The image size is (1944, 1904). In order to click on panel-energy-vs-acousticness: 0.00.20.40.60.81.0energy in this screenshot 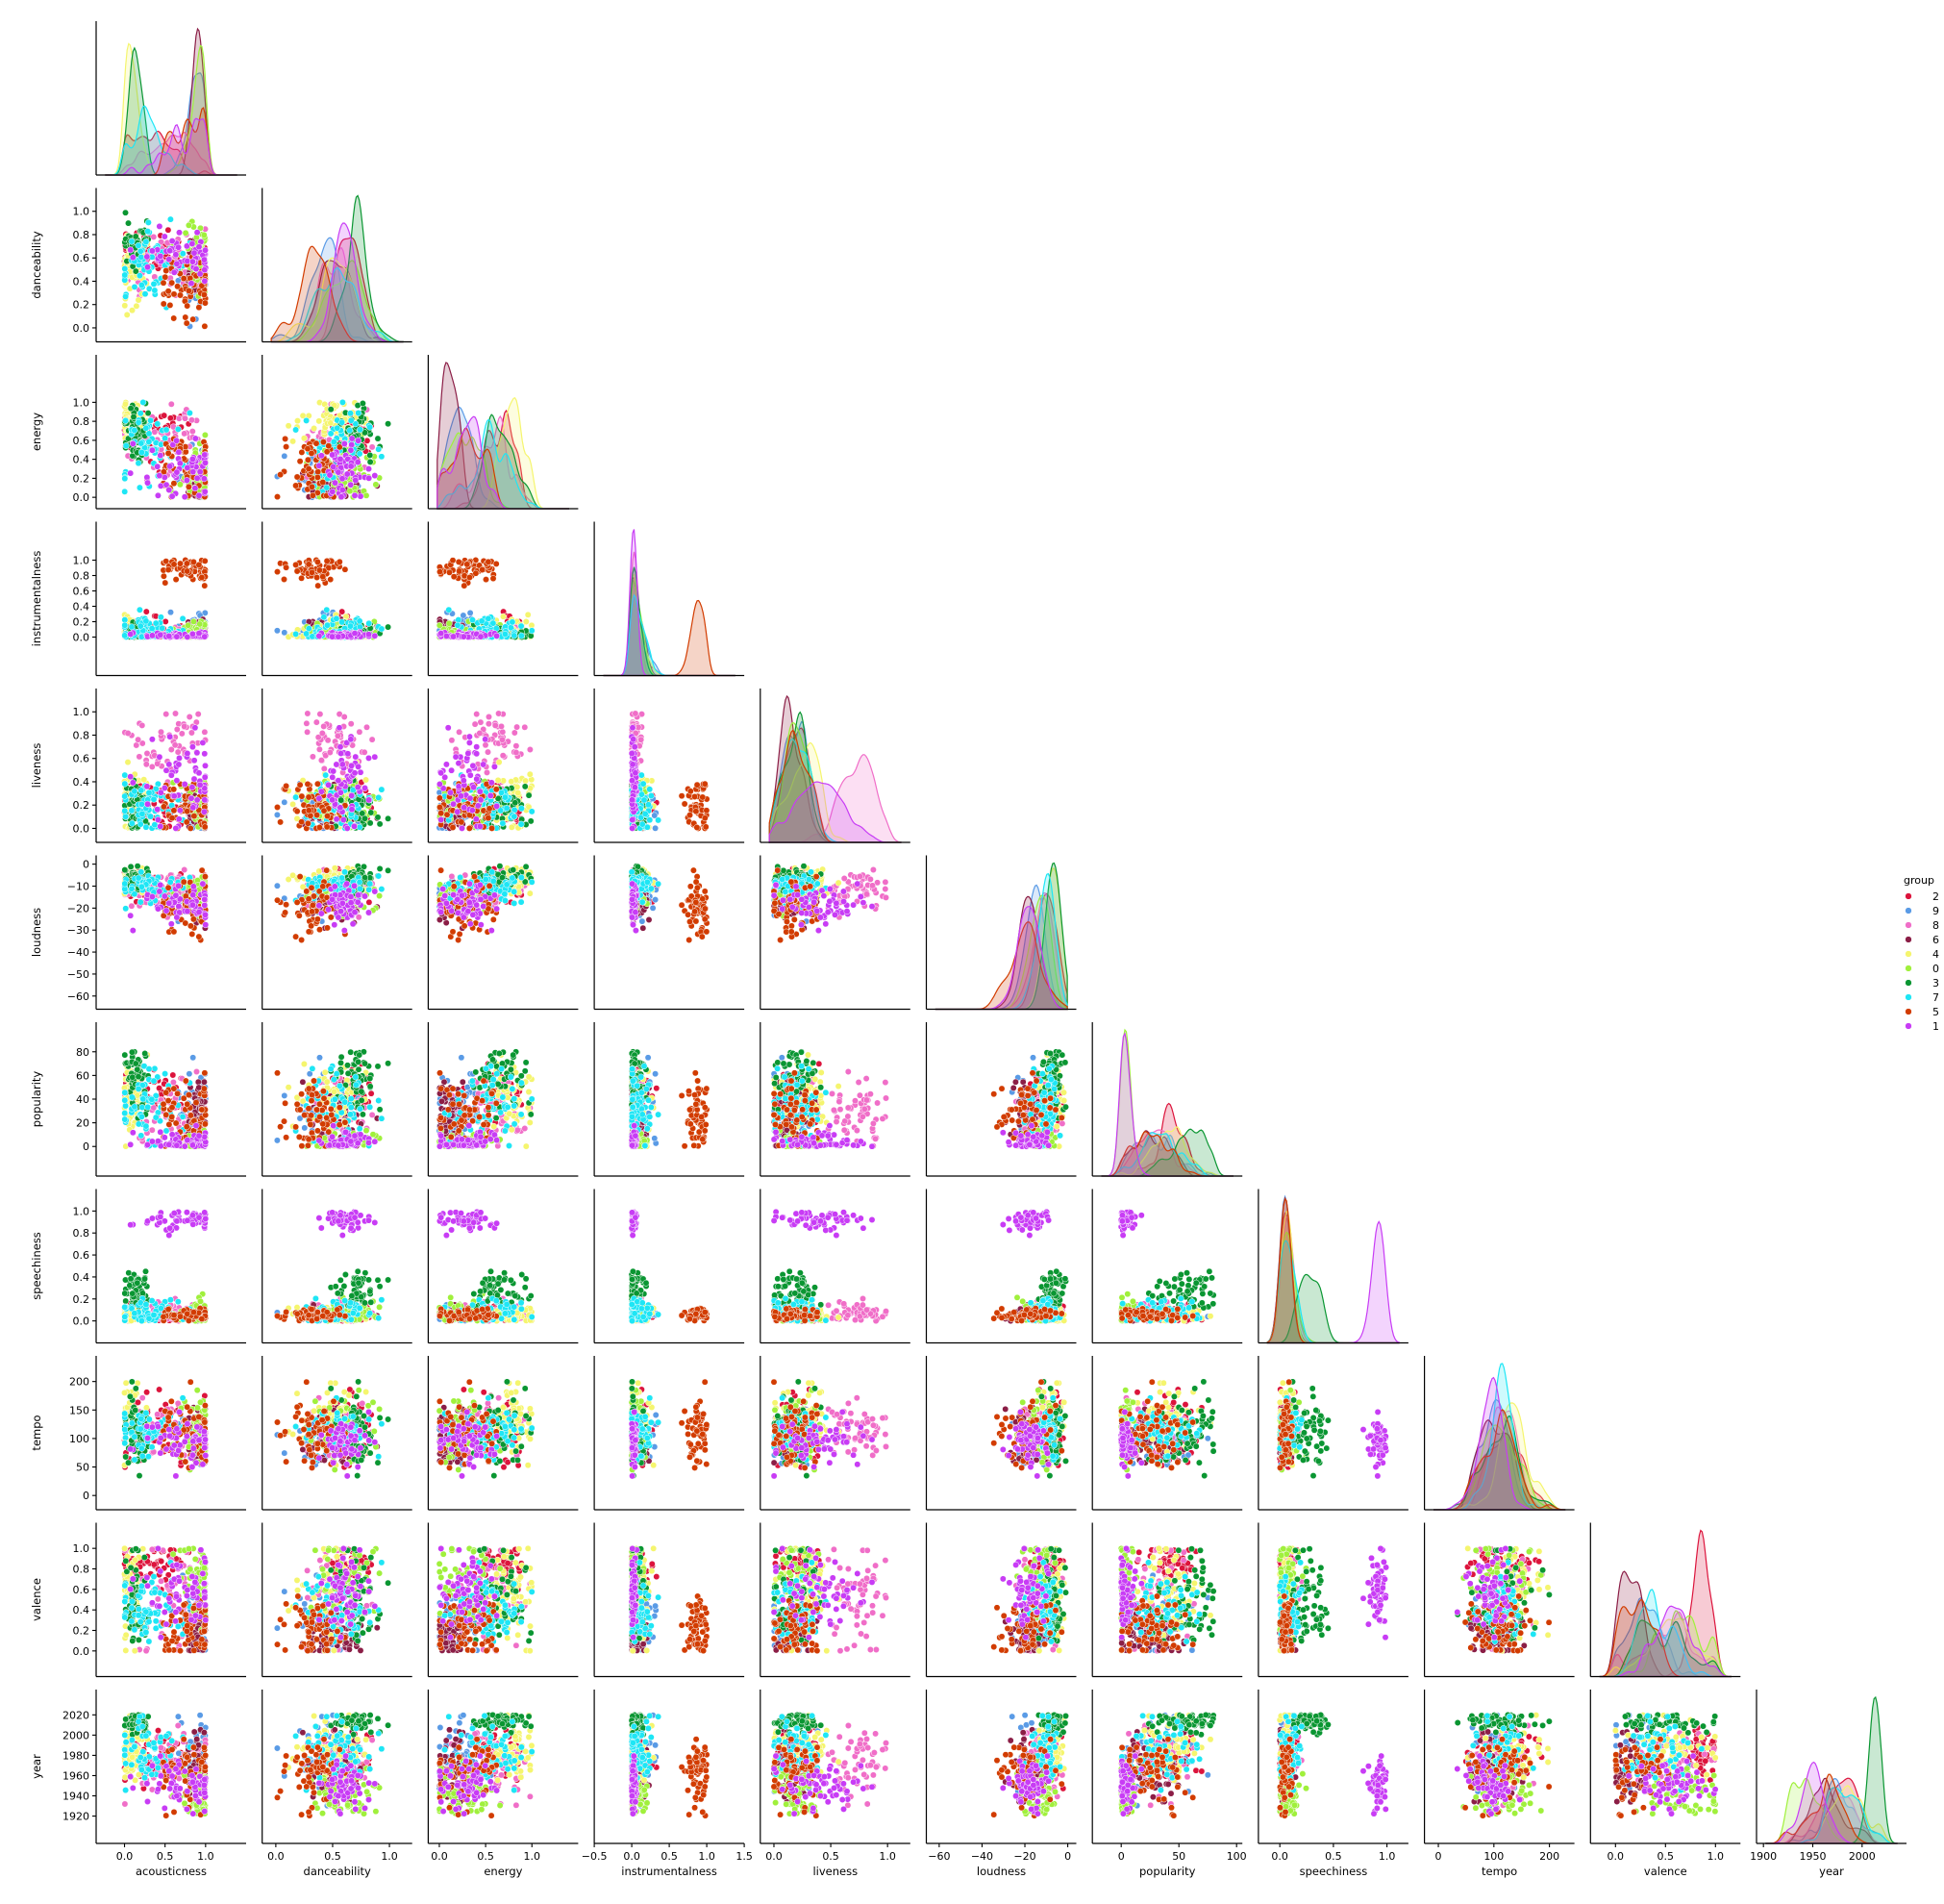, I will do `click(138, 432)`.